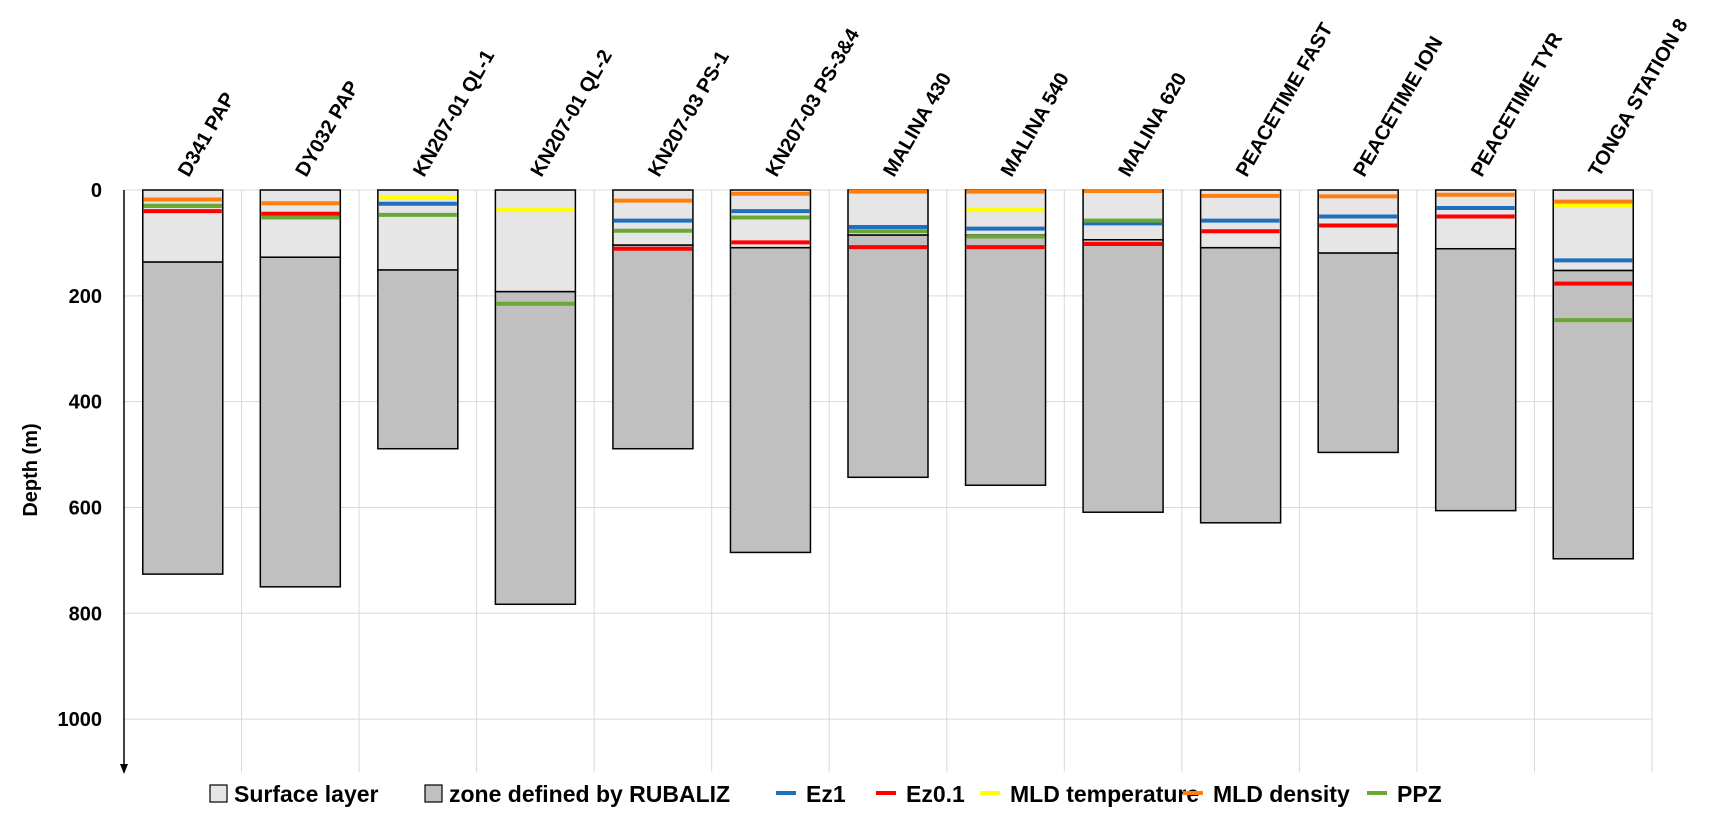 The height and width of the screenshot is (825, 1726). I want to click on category-label-kn207-01-ql-2: KN207-01 QL-2, so click(572, 113).